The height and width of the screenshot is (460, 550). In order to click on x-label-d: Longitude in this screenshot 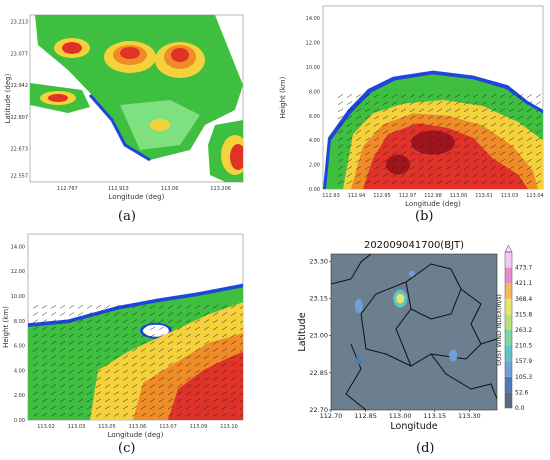, I will do `click(413, 426)`.